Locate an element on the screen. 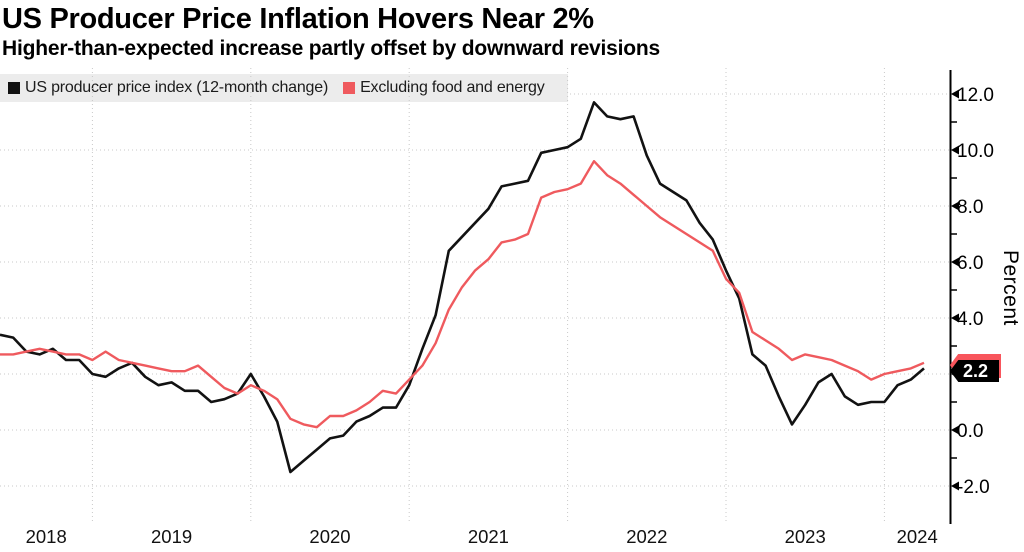 The width and height of the screenshot is (1024, 552). y-tick-label: -2.0 is located at coordinates (973, 487).